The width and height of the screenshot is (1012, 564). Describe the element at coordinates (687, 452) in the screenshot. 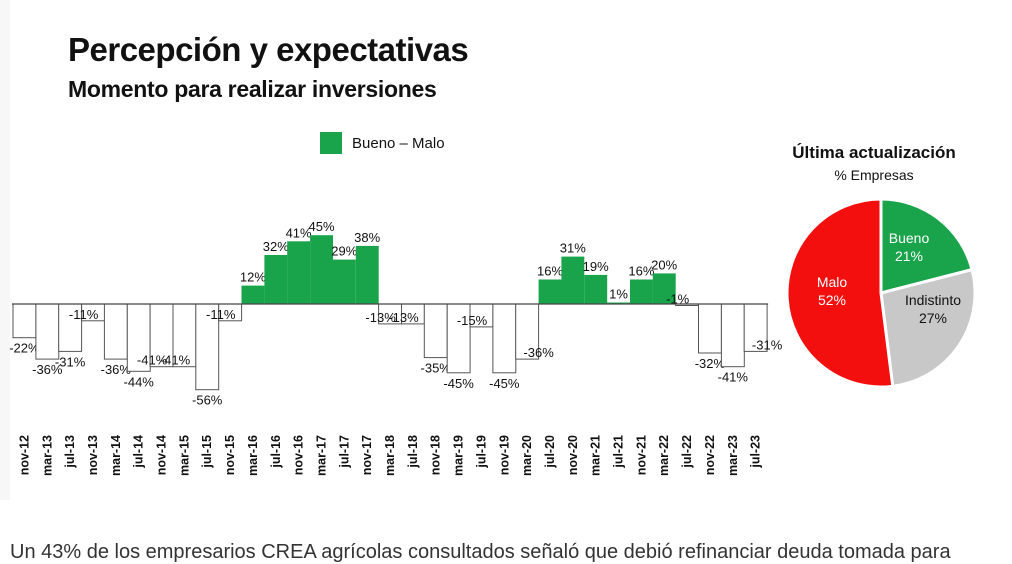

I see `x-tick-jul-22: jul-22` at that location.